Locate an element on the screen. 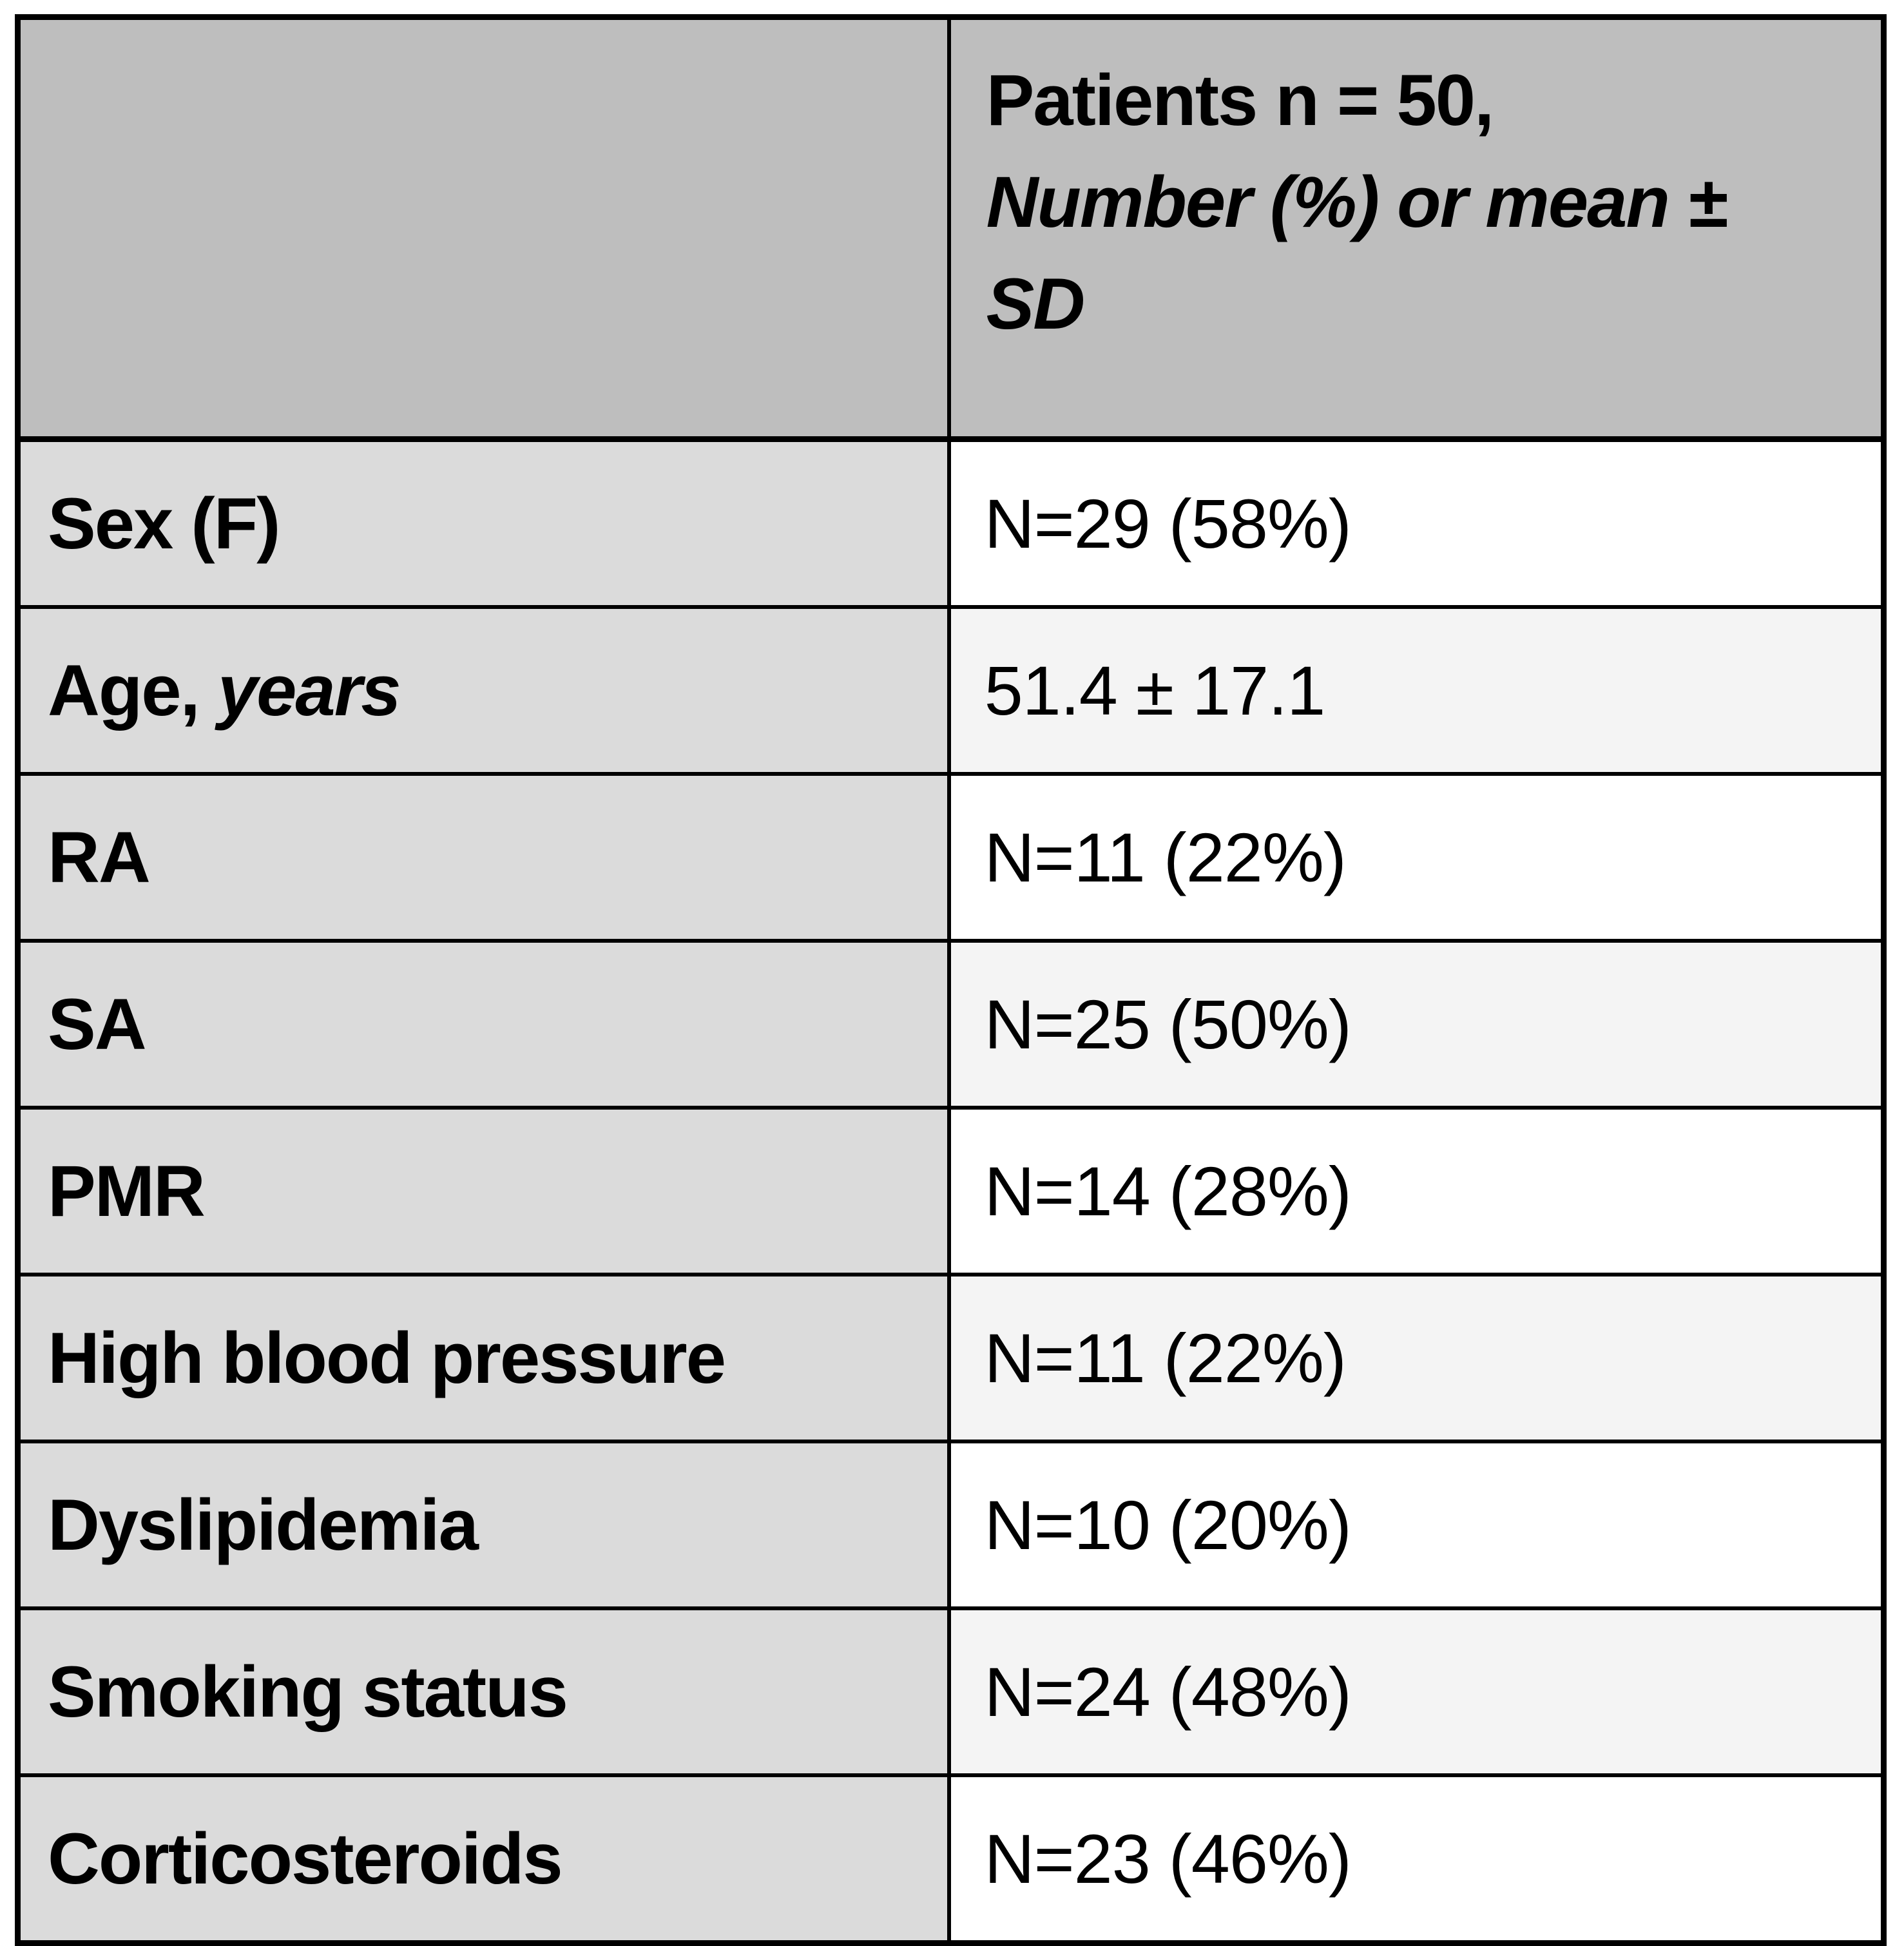  table-row: Corticosteroids N=23 (46%) is located at coordinates (951, 1859).